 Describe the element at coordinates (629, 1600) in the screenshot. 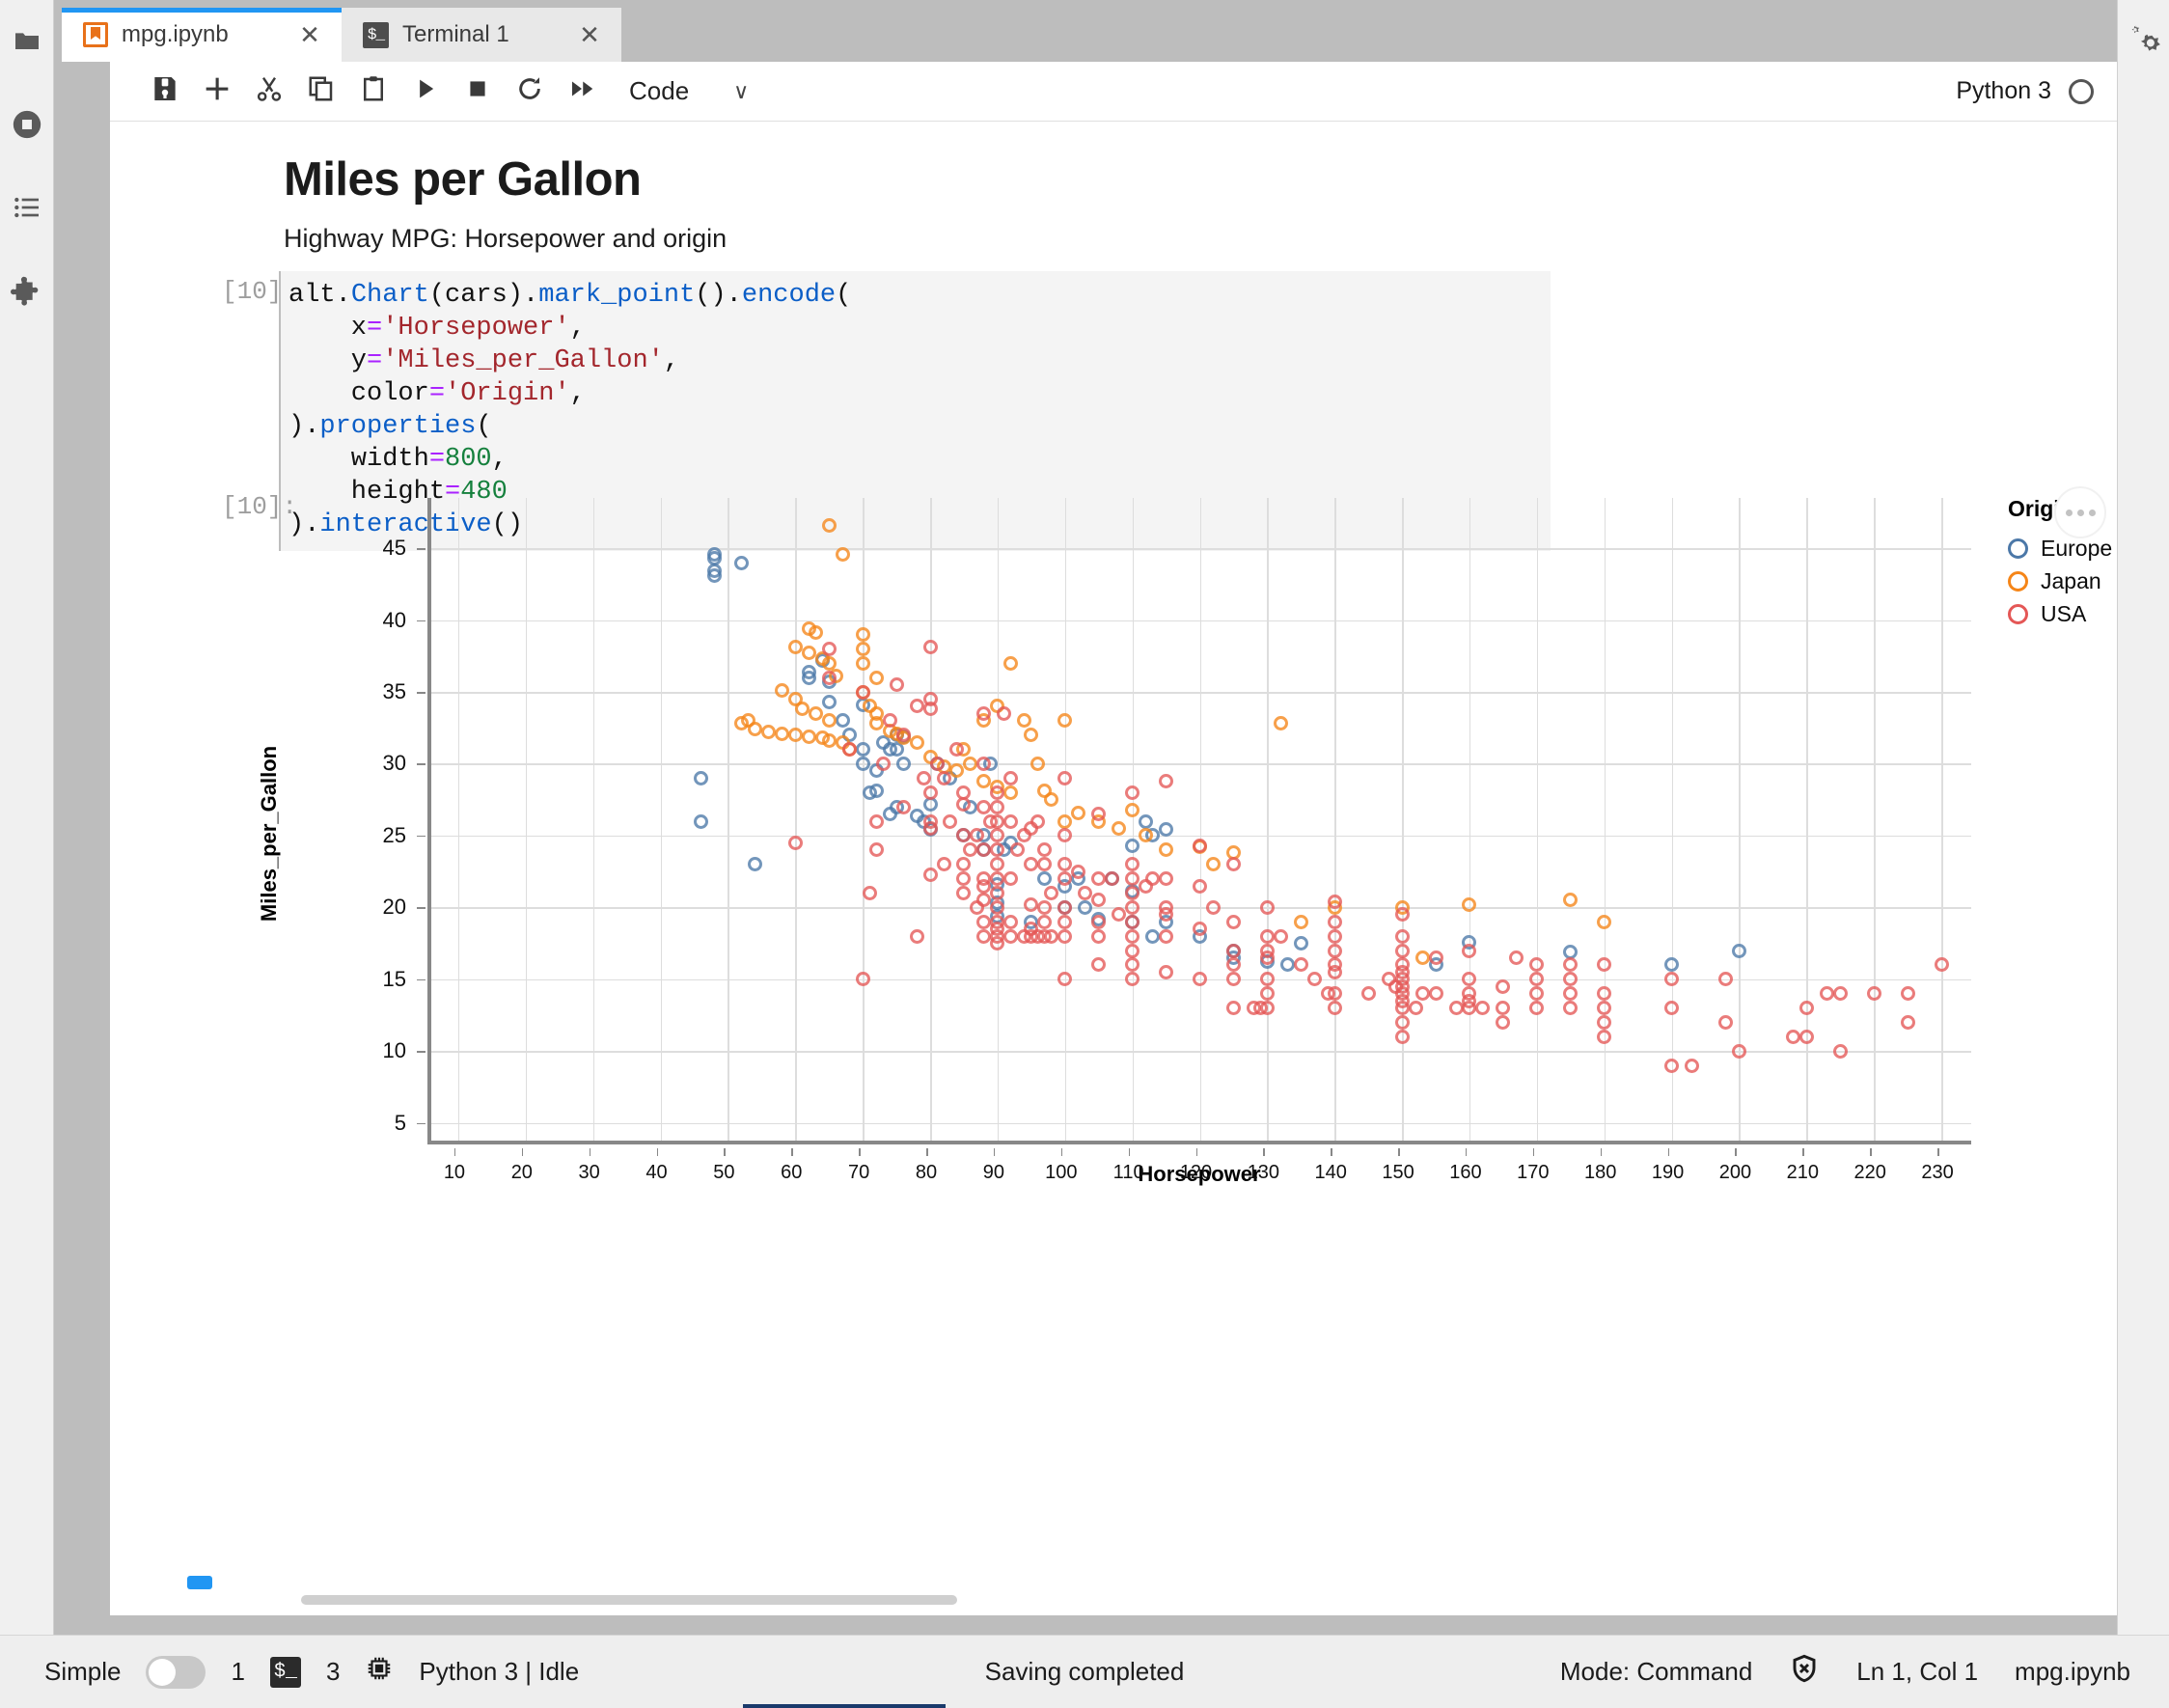

I see `scrollbar-thumb` at that location.